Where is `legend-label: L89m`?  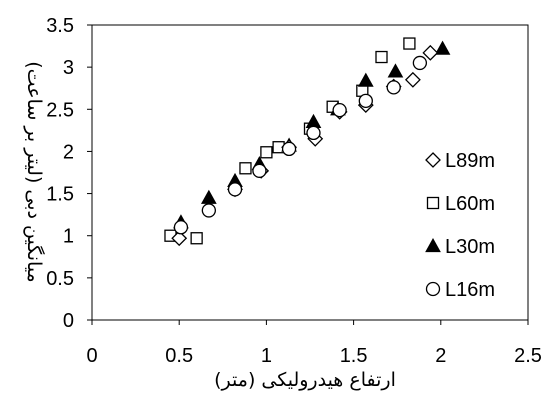
legend-label: L89m is located at coordinates (470, 161).